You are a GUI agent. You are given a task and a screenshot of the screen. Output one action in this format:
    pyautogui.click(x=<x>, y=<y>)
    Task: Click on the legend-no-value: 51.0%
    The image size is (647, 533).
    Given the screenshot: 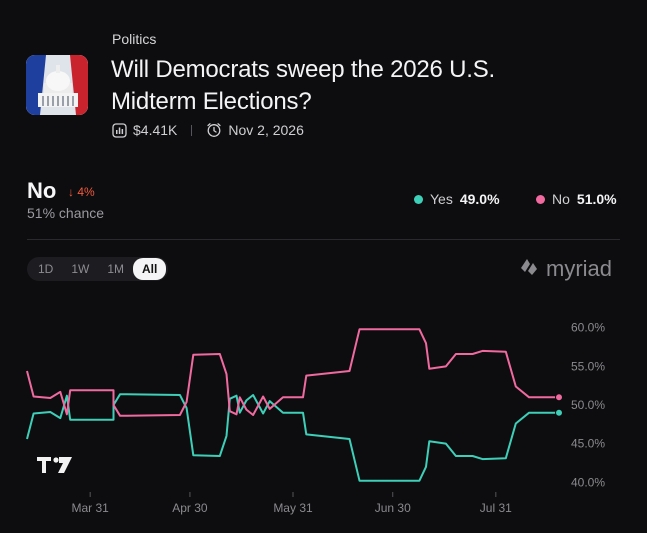 What is the action you would take?
    pyautogui.click(x=596, y=199)
    